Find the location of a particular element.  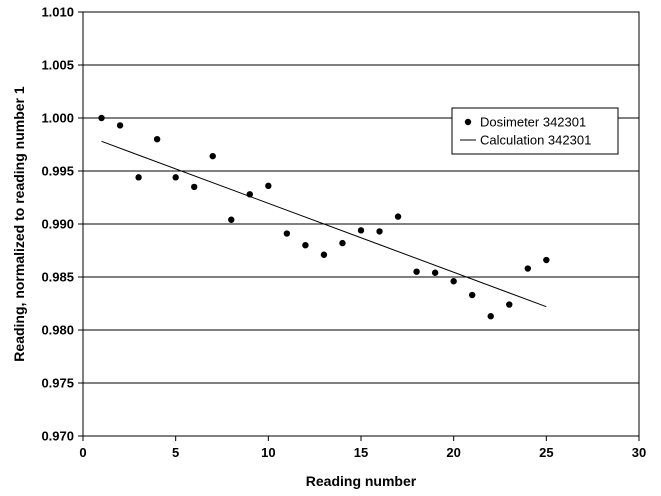

y-tick-label: 0.980 is located at coordinates (57, 330).